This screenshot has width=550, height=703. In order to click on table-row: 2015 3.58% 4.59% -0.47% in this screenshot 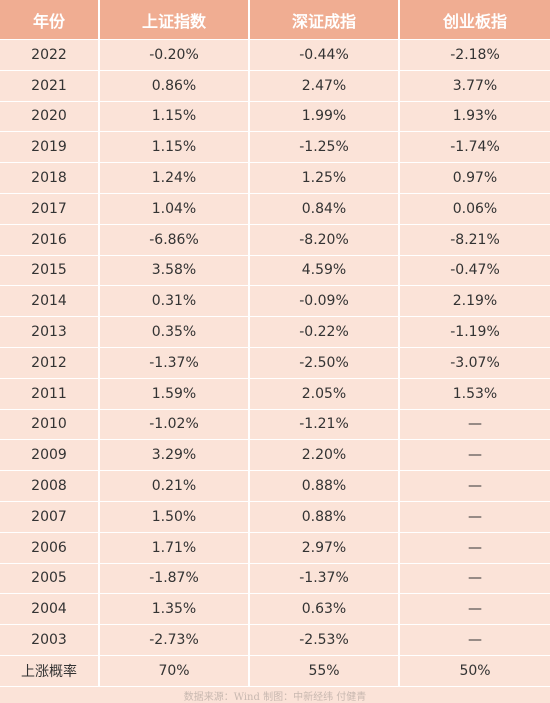, I will do `click(275, 271)`.